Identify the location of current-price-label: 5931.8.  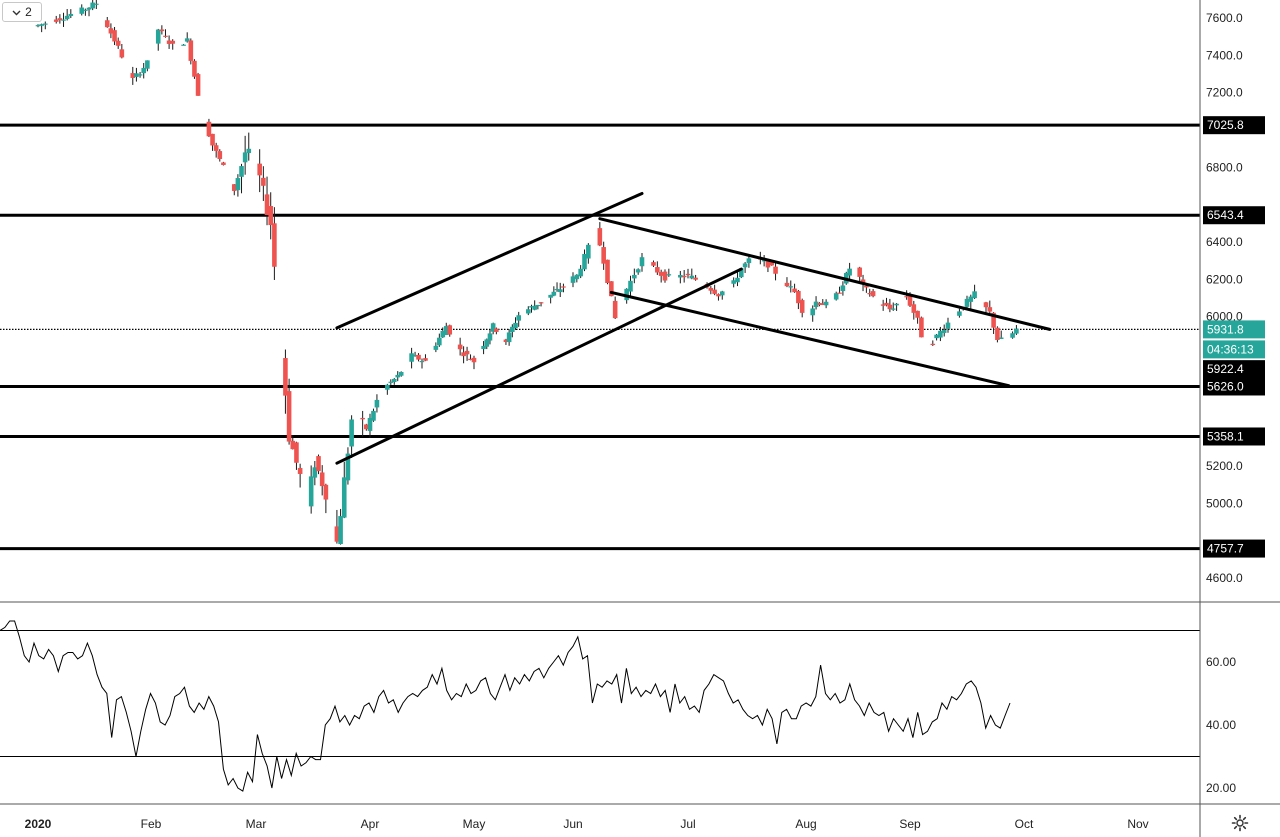
(1225, 329).